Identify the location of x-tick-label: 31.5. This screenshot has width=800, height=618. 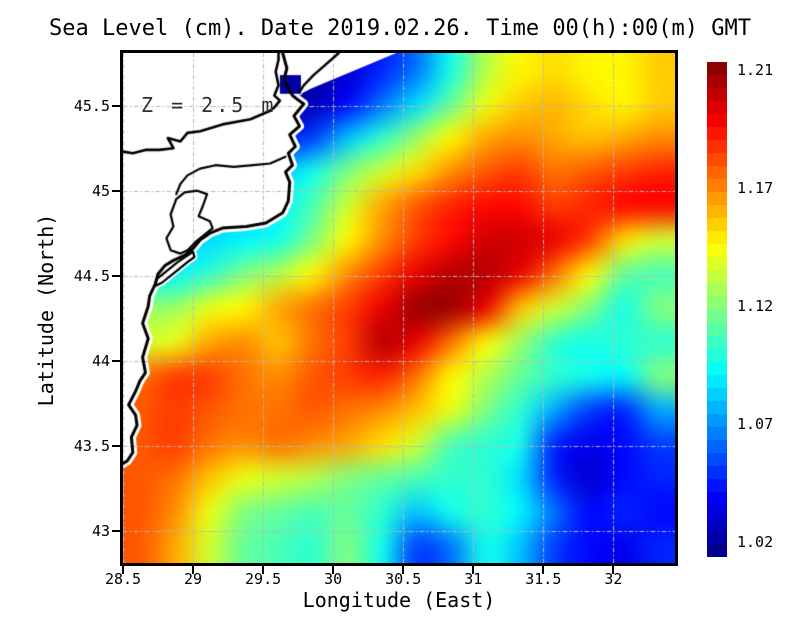
(543, 579).